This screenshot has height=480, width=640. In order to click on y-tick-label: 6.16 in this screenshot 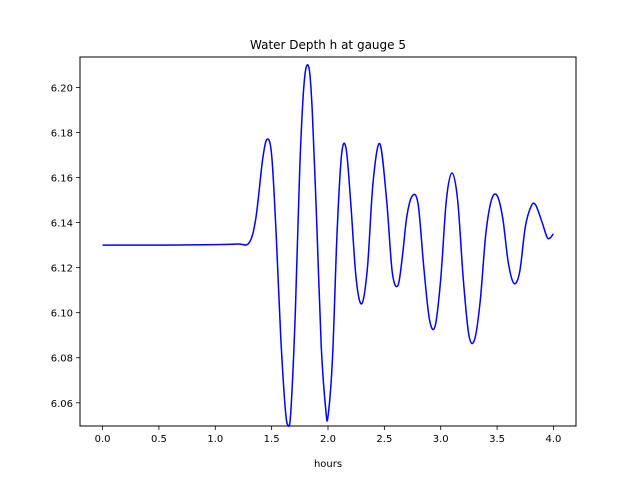, I will do `click(62, 179)`.